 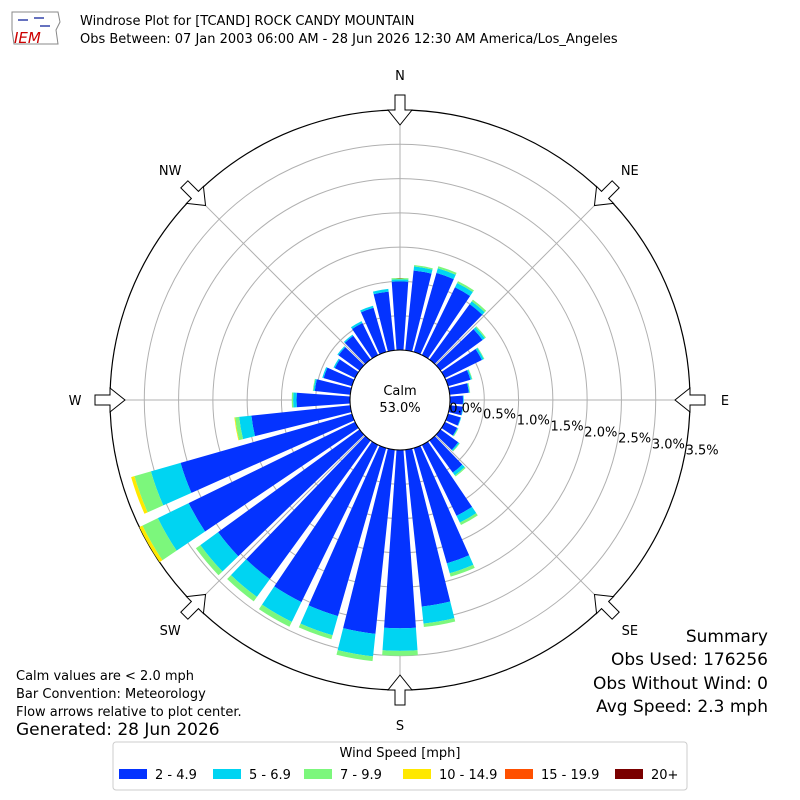 What do you see at coordinates (399, 391) in the screenshot?
I see `calm-label: Calm` at bounding box center [399, 391].